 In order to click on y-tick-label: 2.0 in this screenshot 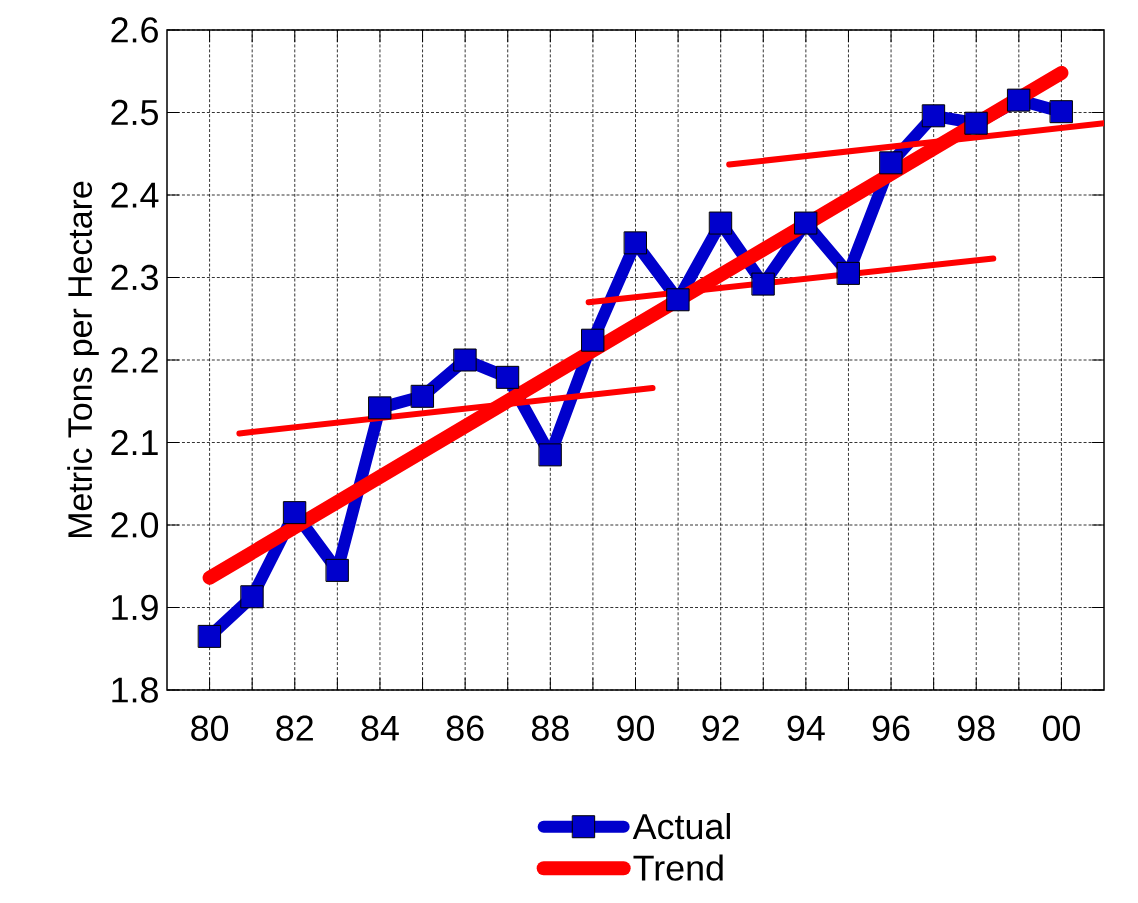, I will do `click(135, 525)`.